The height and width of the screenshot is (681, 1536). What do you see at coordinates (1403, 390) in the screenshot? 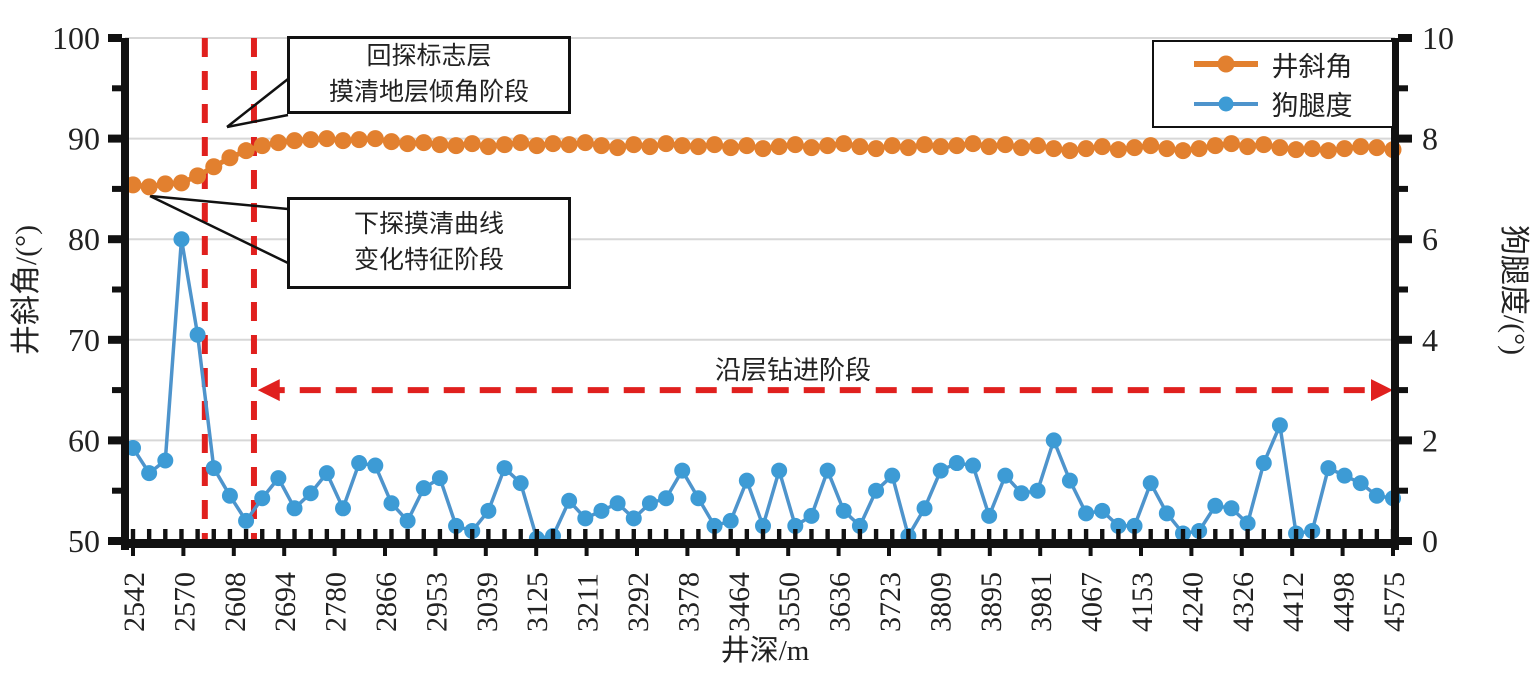
I see `right-axis-minor-tick` at bounding box center [1403, 390].